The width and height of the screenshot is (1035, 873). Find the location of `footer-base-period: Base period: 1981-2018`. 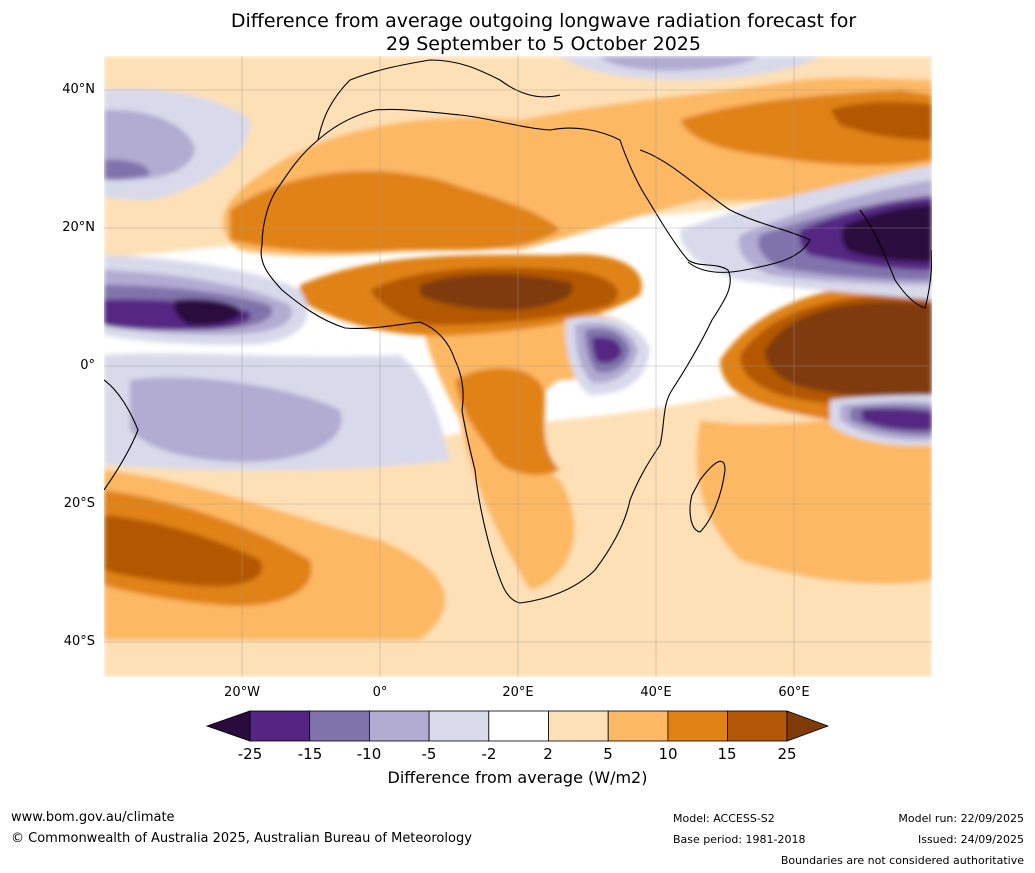

footer-base-period: Base period: 1981-2018 is located at coordinates (739, 839).